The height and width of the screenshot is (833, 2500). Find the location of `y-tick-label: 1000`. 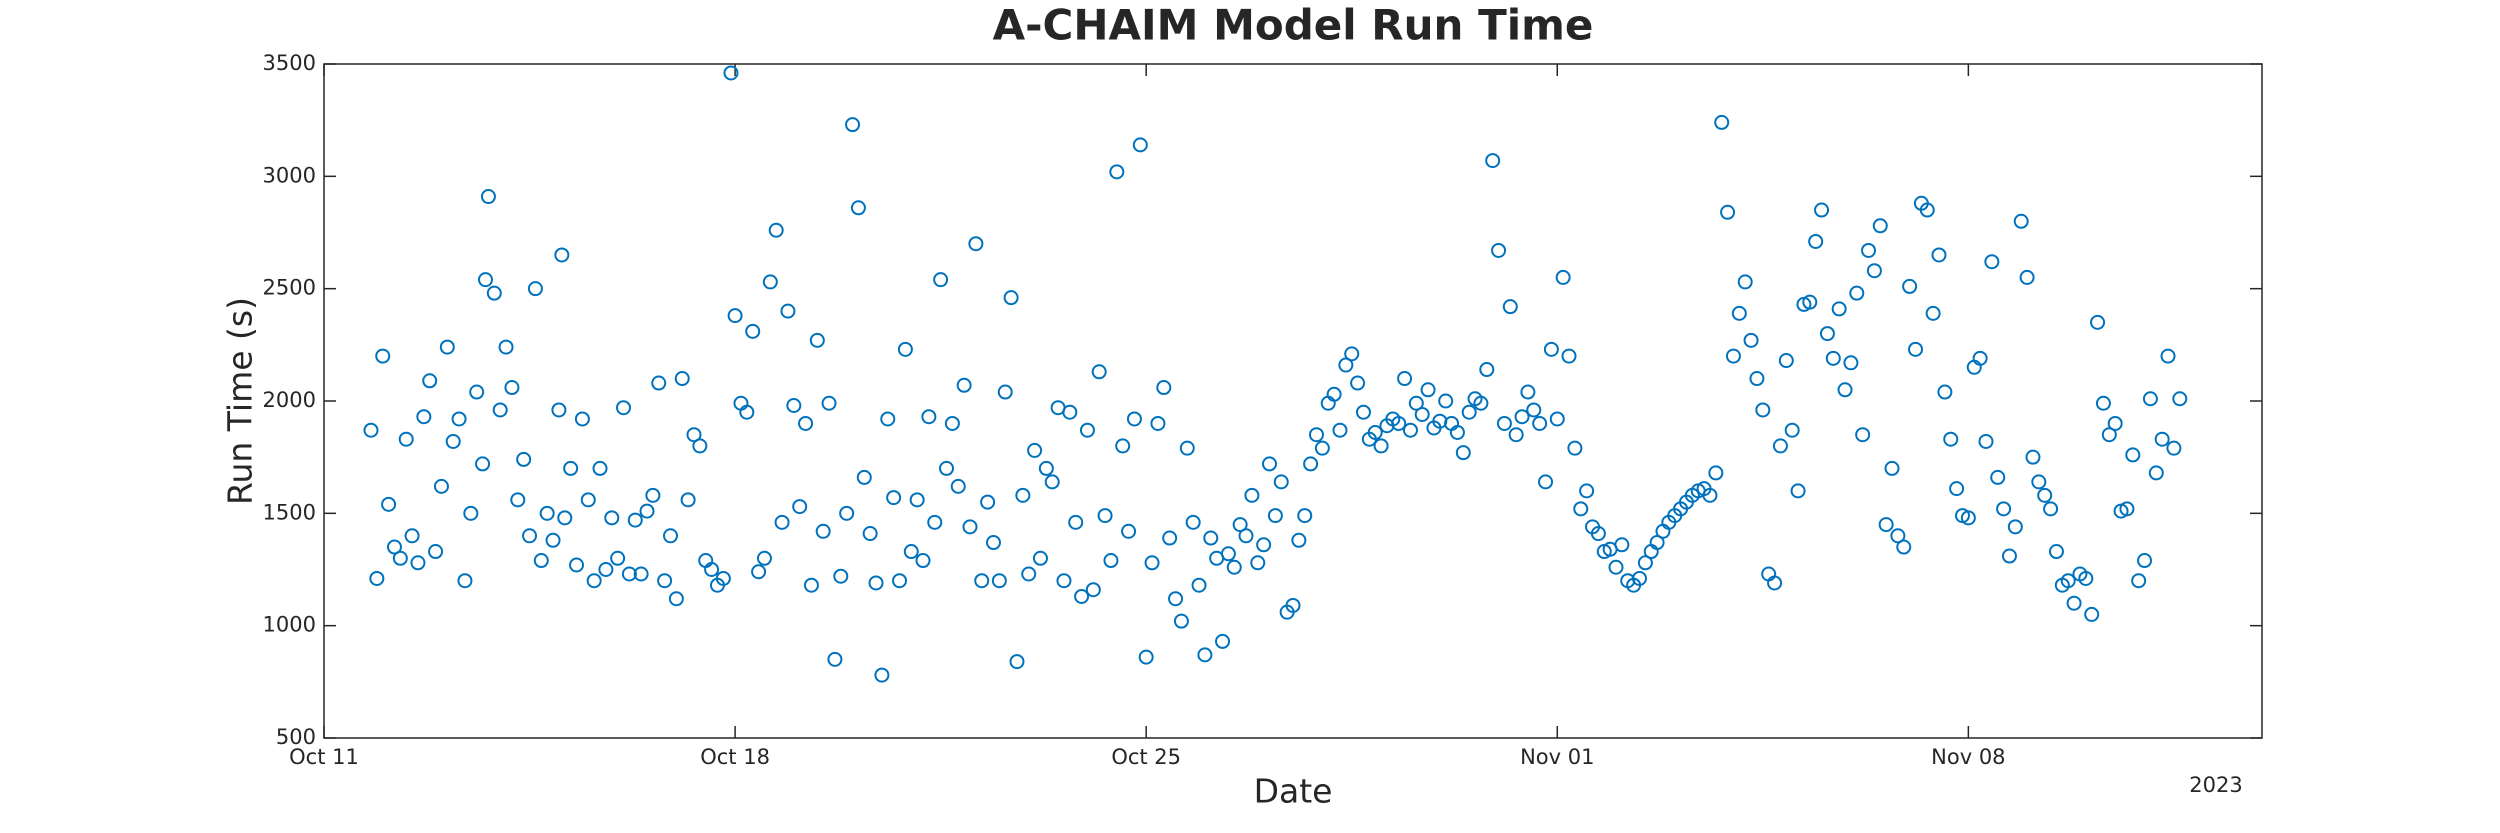

y-tick-label: 1000 is located at coordinates (289, 625).